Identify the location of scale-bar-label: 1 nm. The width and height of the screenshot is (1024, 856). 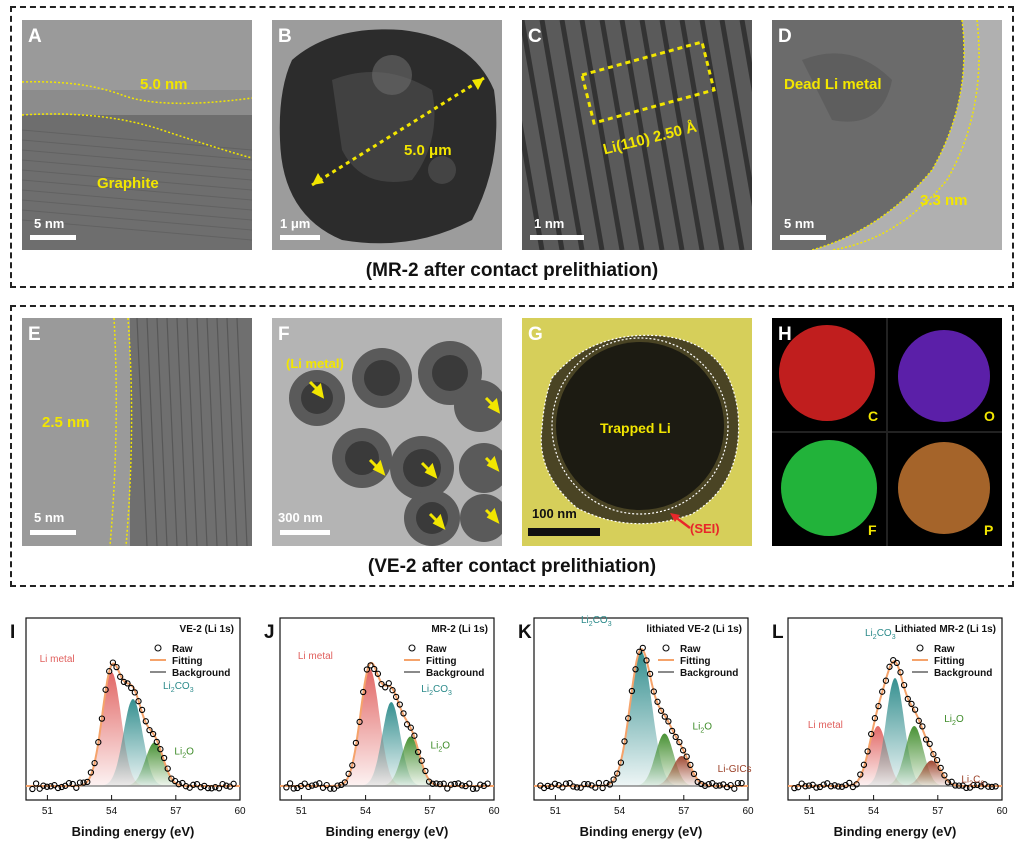
(549, 223).